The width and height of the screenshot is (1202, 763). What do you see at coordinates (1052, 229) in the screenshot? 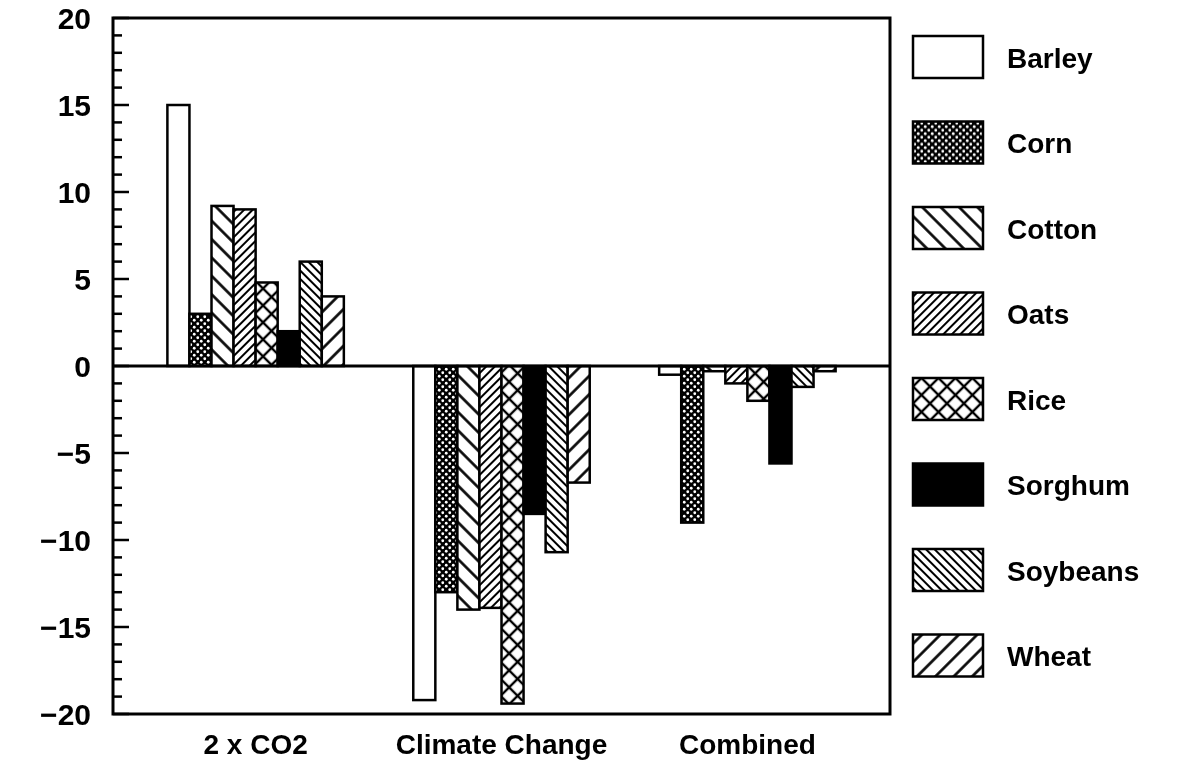
I see `legend-label: Cotton` at bounding box center [1052, 229].